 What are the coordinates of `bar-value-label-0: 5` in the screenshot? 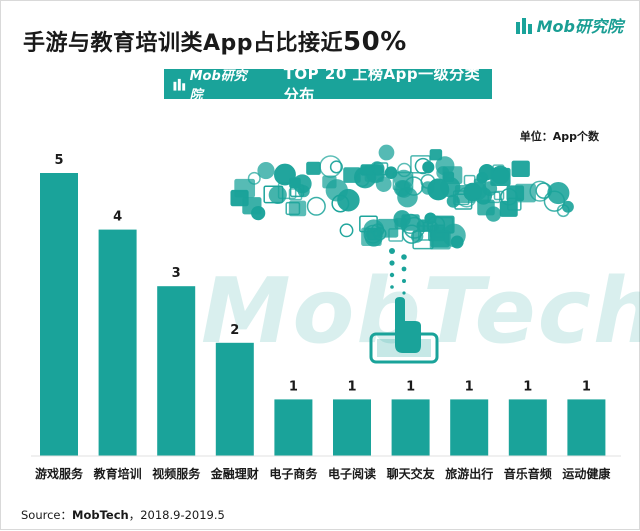 It's located at (58, 160).